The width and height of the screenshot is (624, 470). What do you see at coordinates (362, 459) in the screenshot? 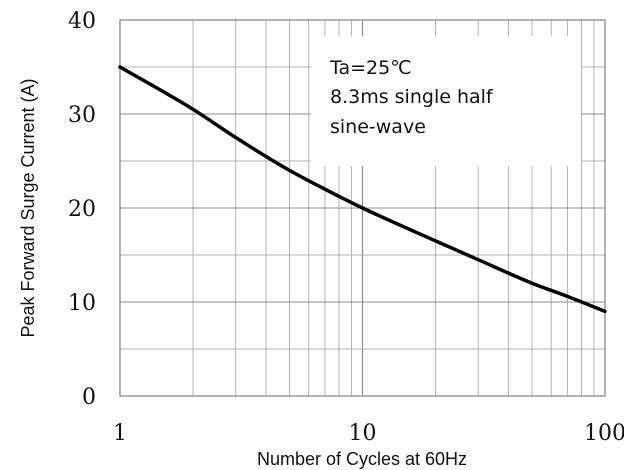
I see `x-axis-title: Number of Cycles at 60Hz` at bounding box center [362, 459].